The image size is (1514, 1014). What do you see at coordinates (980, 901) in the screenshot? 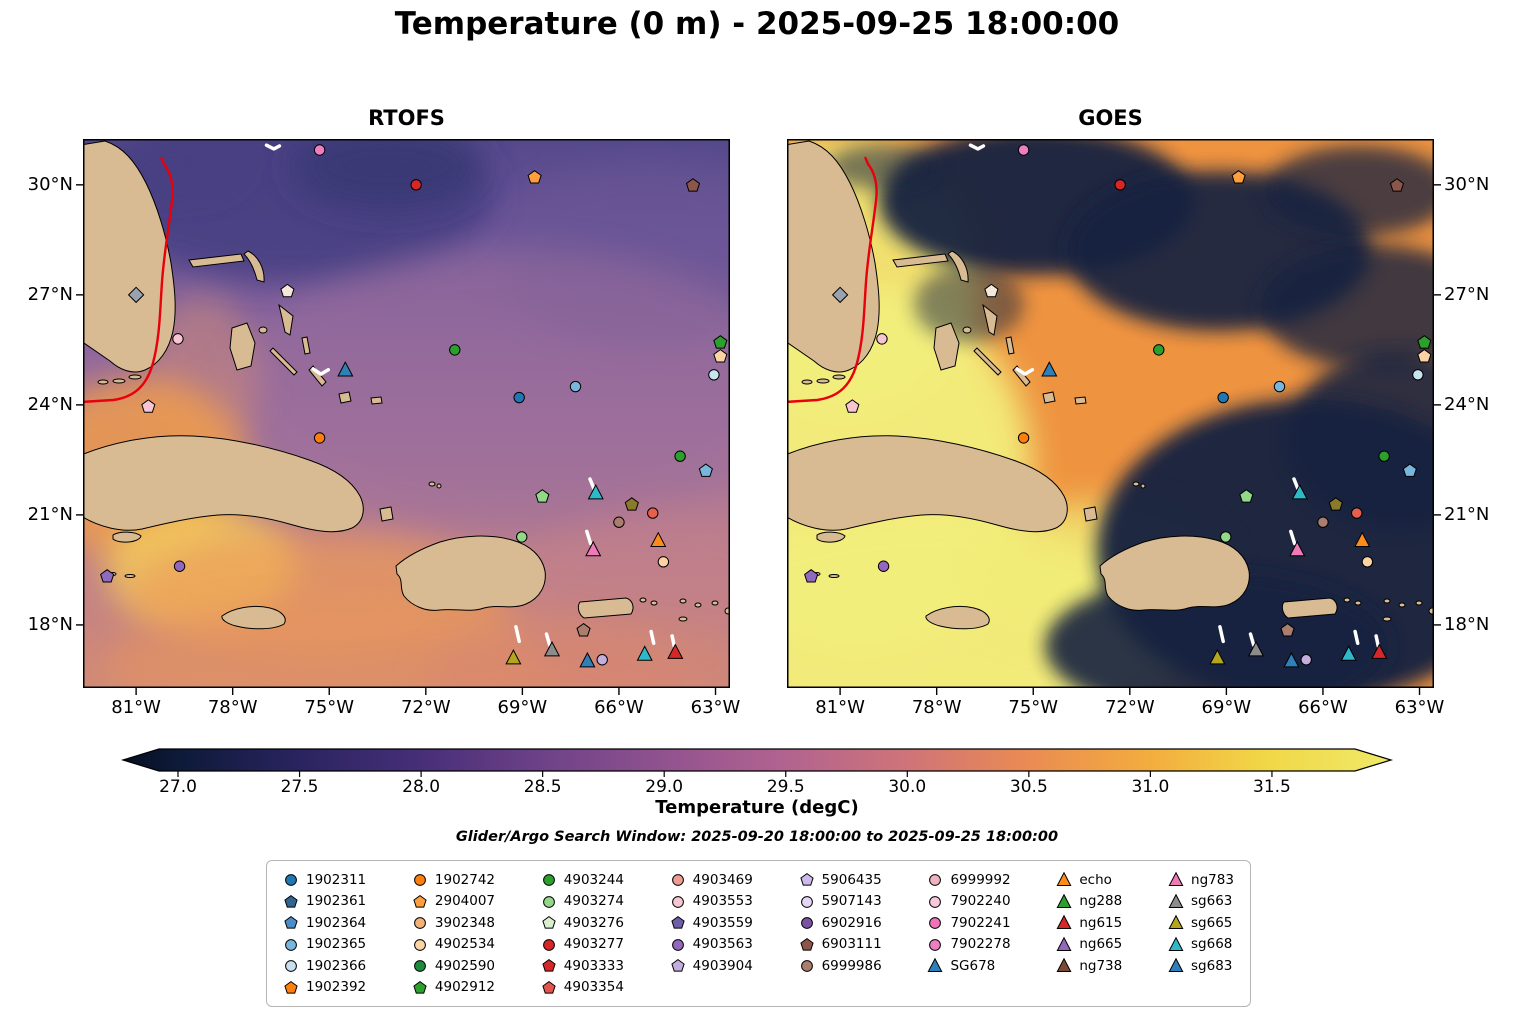
I see `legend-label: 7902240` at bounding box center [980, 901].